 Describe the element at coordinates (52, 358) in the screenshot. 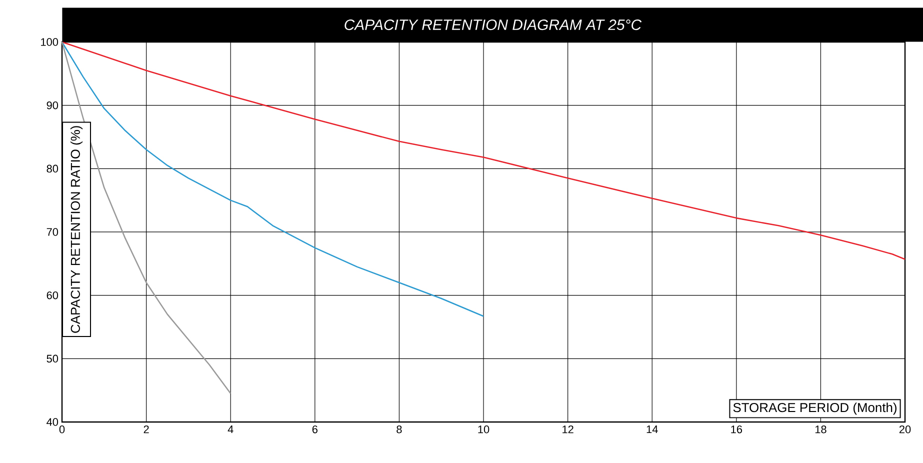

I see `y-tick-label: 50` at that location.